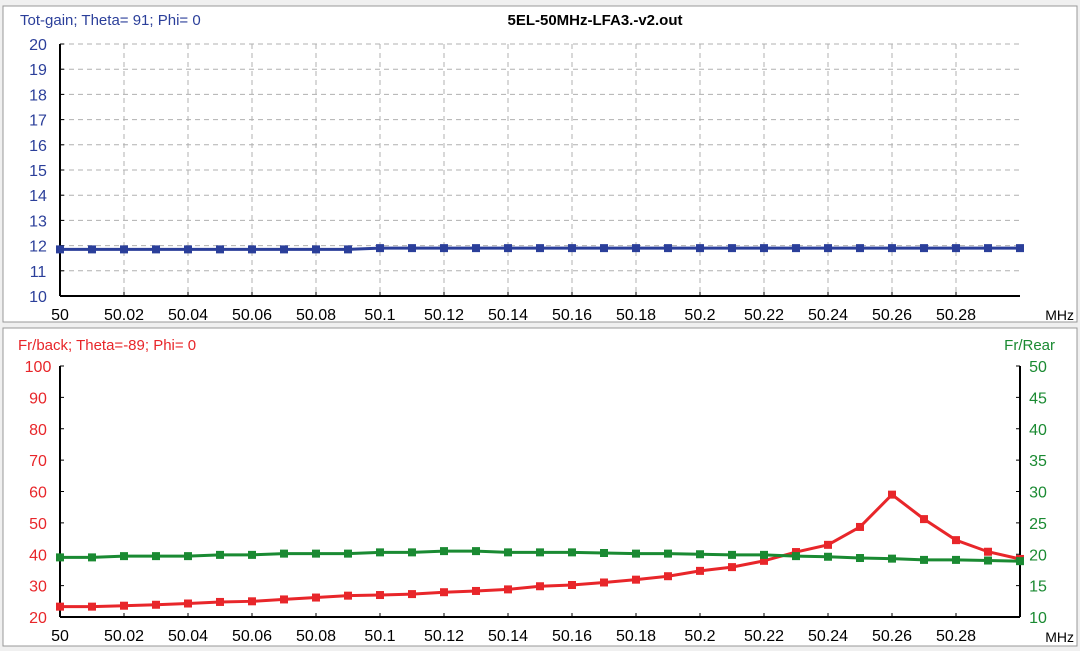 Image resolution: width=1080 pixels, height=651 pixels. Describe the element at coordinates (252, 636) in the screenshot. I see `x-tick-label: 50.06` at that location.